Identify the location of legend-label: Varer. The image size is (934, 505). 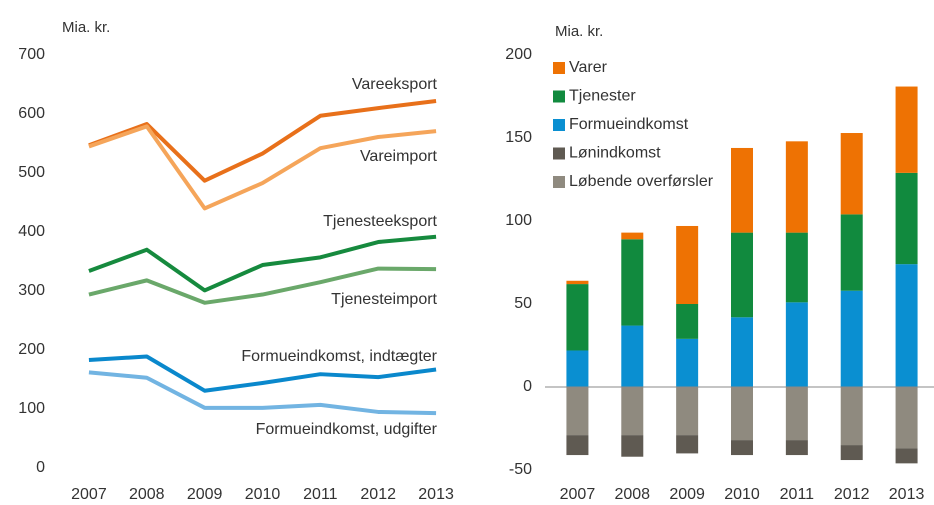
(588, 67).